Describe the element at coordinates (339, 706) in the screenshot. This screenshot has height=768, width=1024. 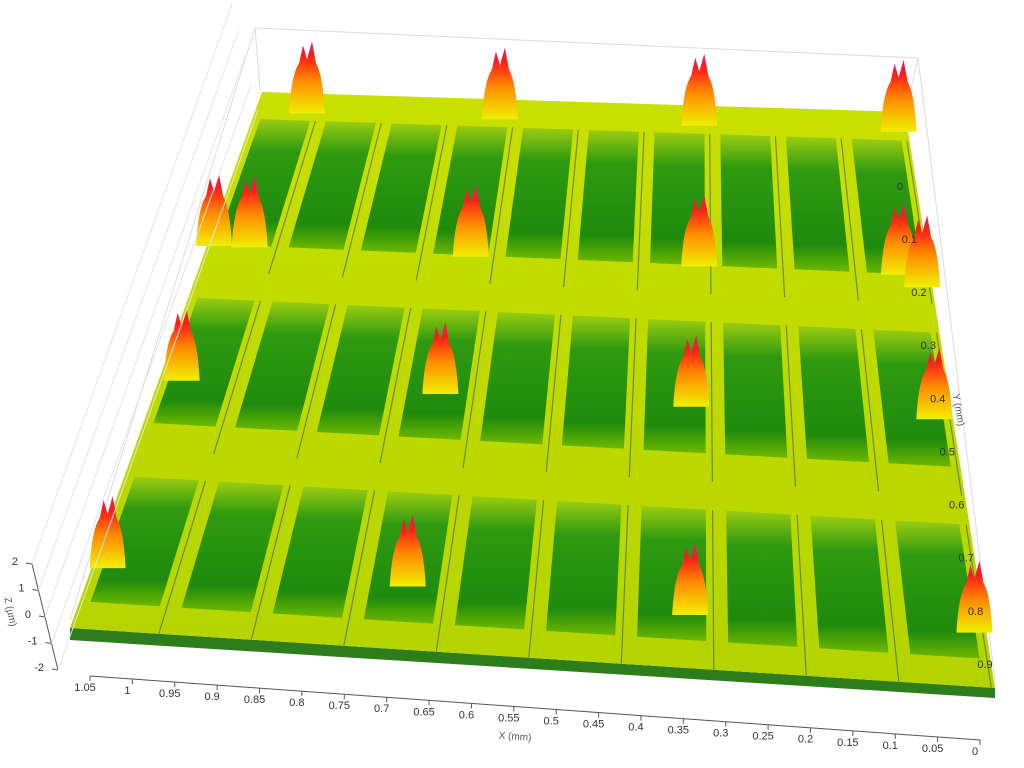
I see `x-tick-label: 0.75` at that location.